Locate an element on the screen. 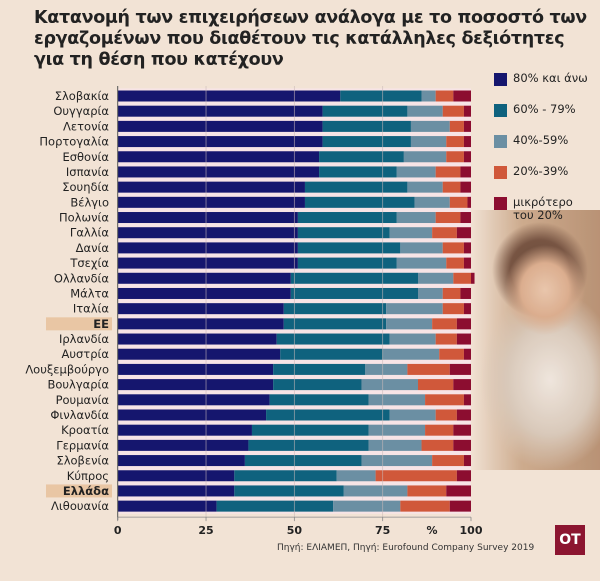 Image resolution: width=600 pixels, height=581 pixels. category-label: Πολωνία is located at coordinates (84, 218).